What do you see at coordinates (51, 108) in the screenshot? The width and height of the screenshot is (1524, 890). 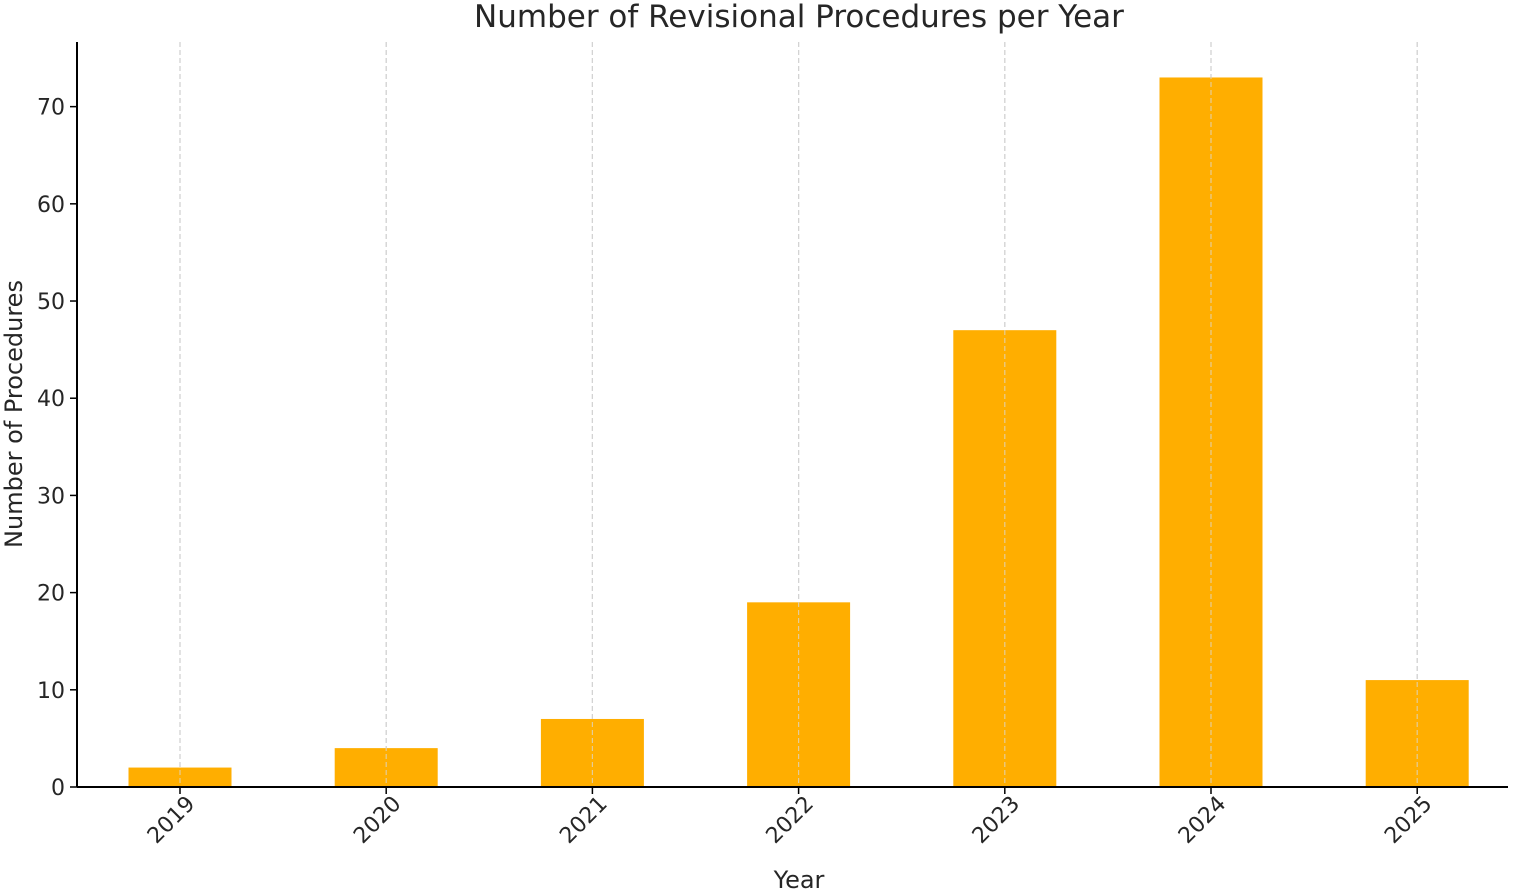 I see `y-tick-label-70: 70` at bounding box center [51, 108].